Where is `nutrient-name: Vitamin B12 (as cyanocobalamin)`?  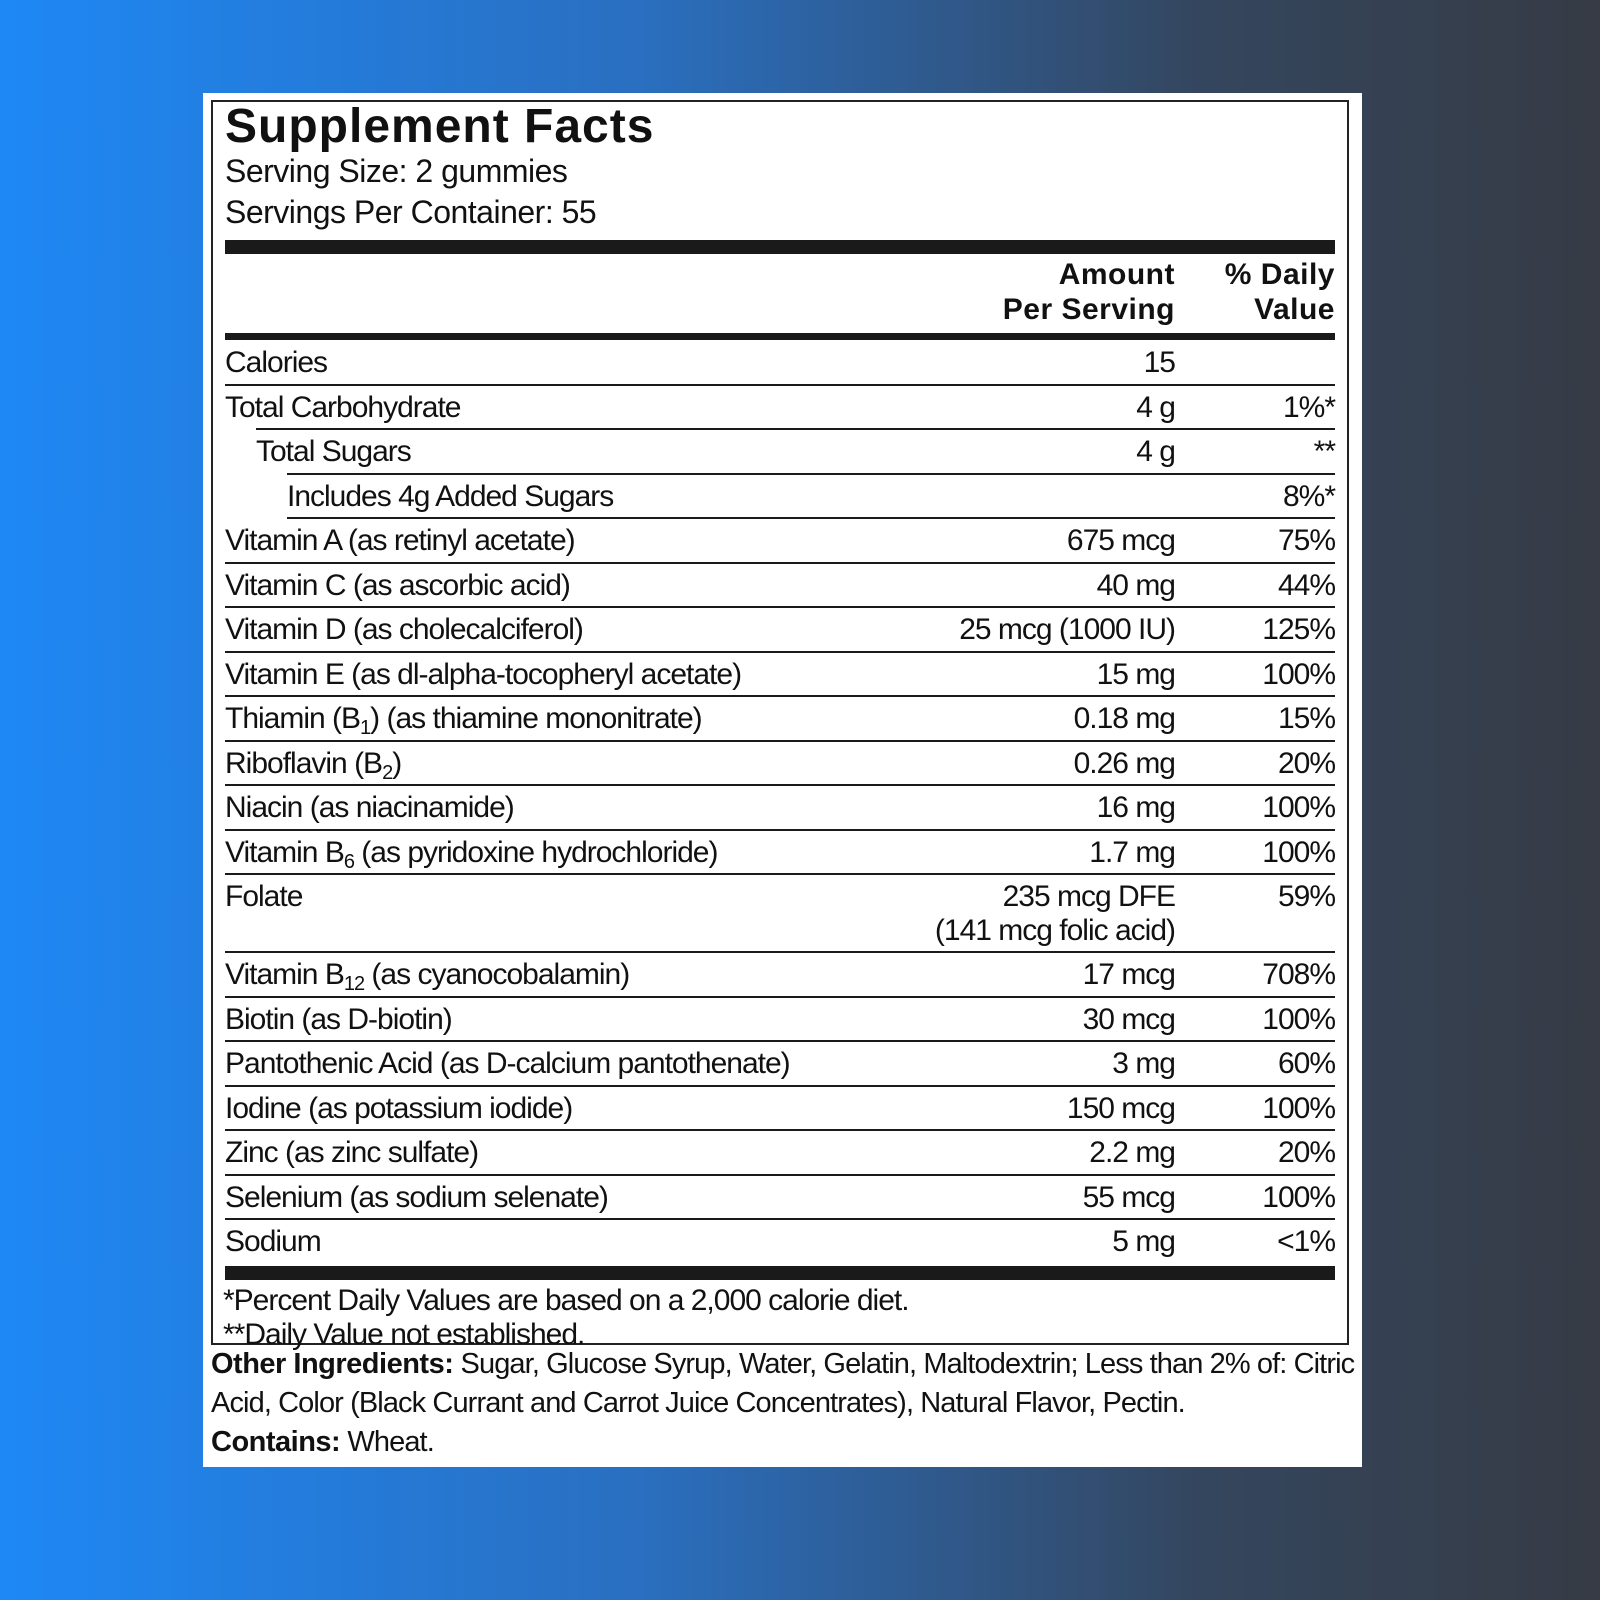
nutrient-name: Vitamin B12 (as cyanocobalamin) is located at coordinates (427, 976).